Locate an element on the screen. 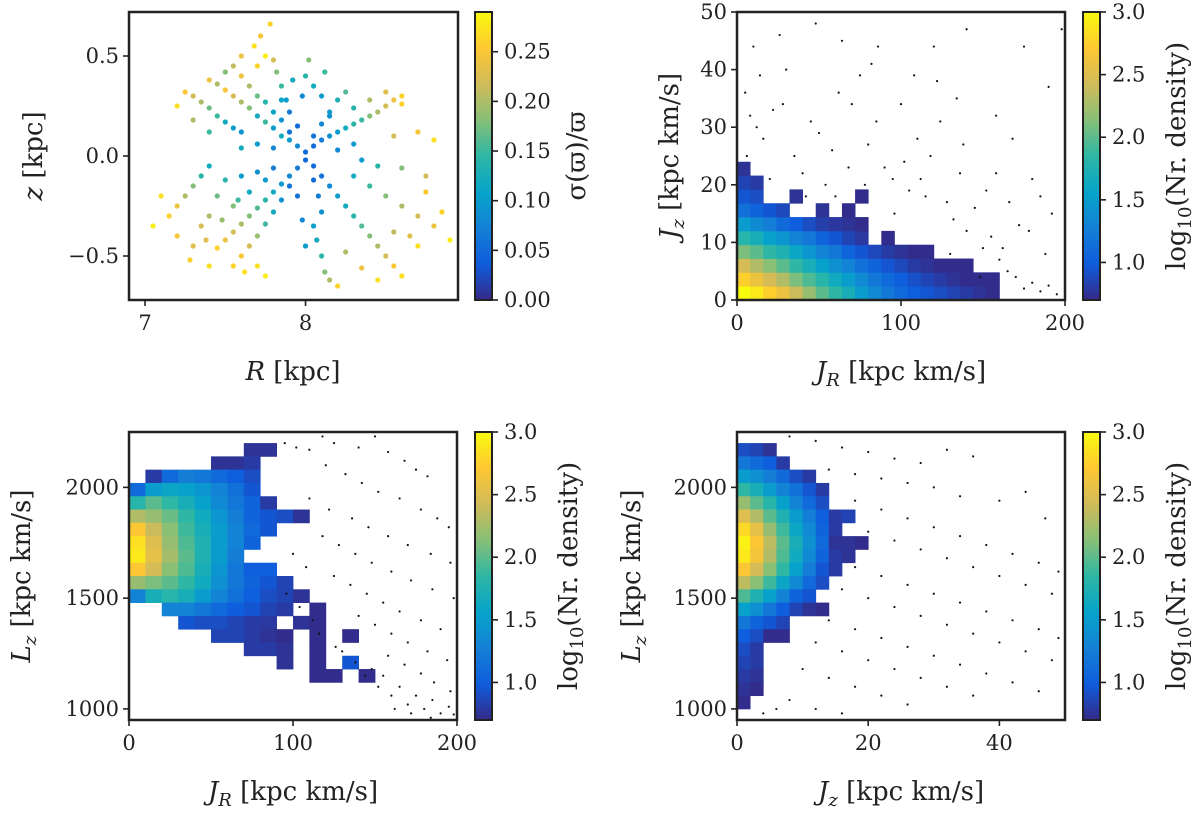 Image resolution: width=1200 pixels, height=816 pixels. x-tick-label: 200 is located at coordinates (457, 743).